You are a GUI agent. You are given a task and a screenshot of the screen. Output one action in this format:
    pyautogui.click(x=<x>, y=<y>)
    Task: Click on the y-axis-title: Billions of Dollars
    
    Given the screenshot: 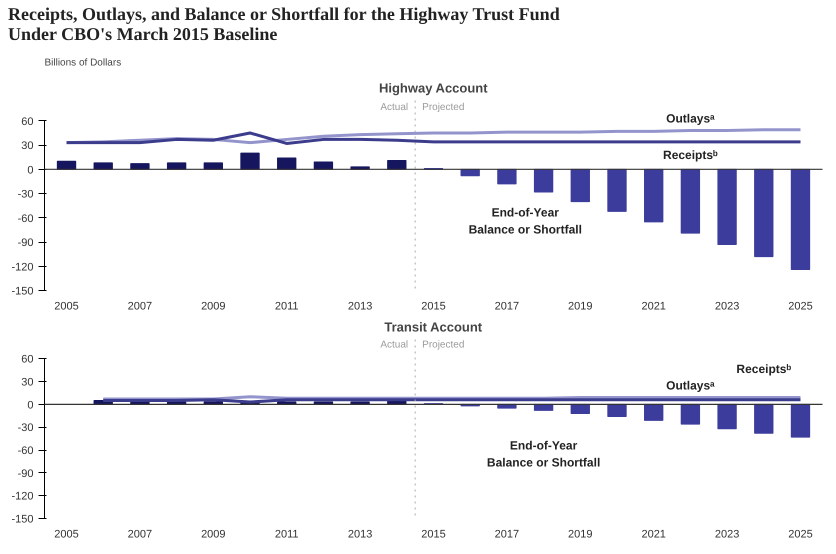 What is the action you would take?
    pyautogui.click(x=83, y=62)
    